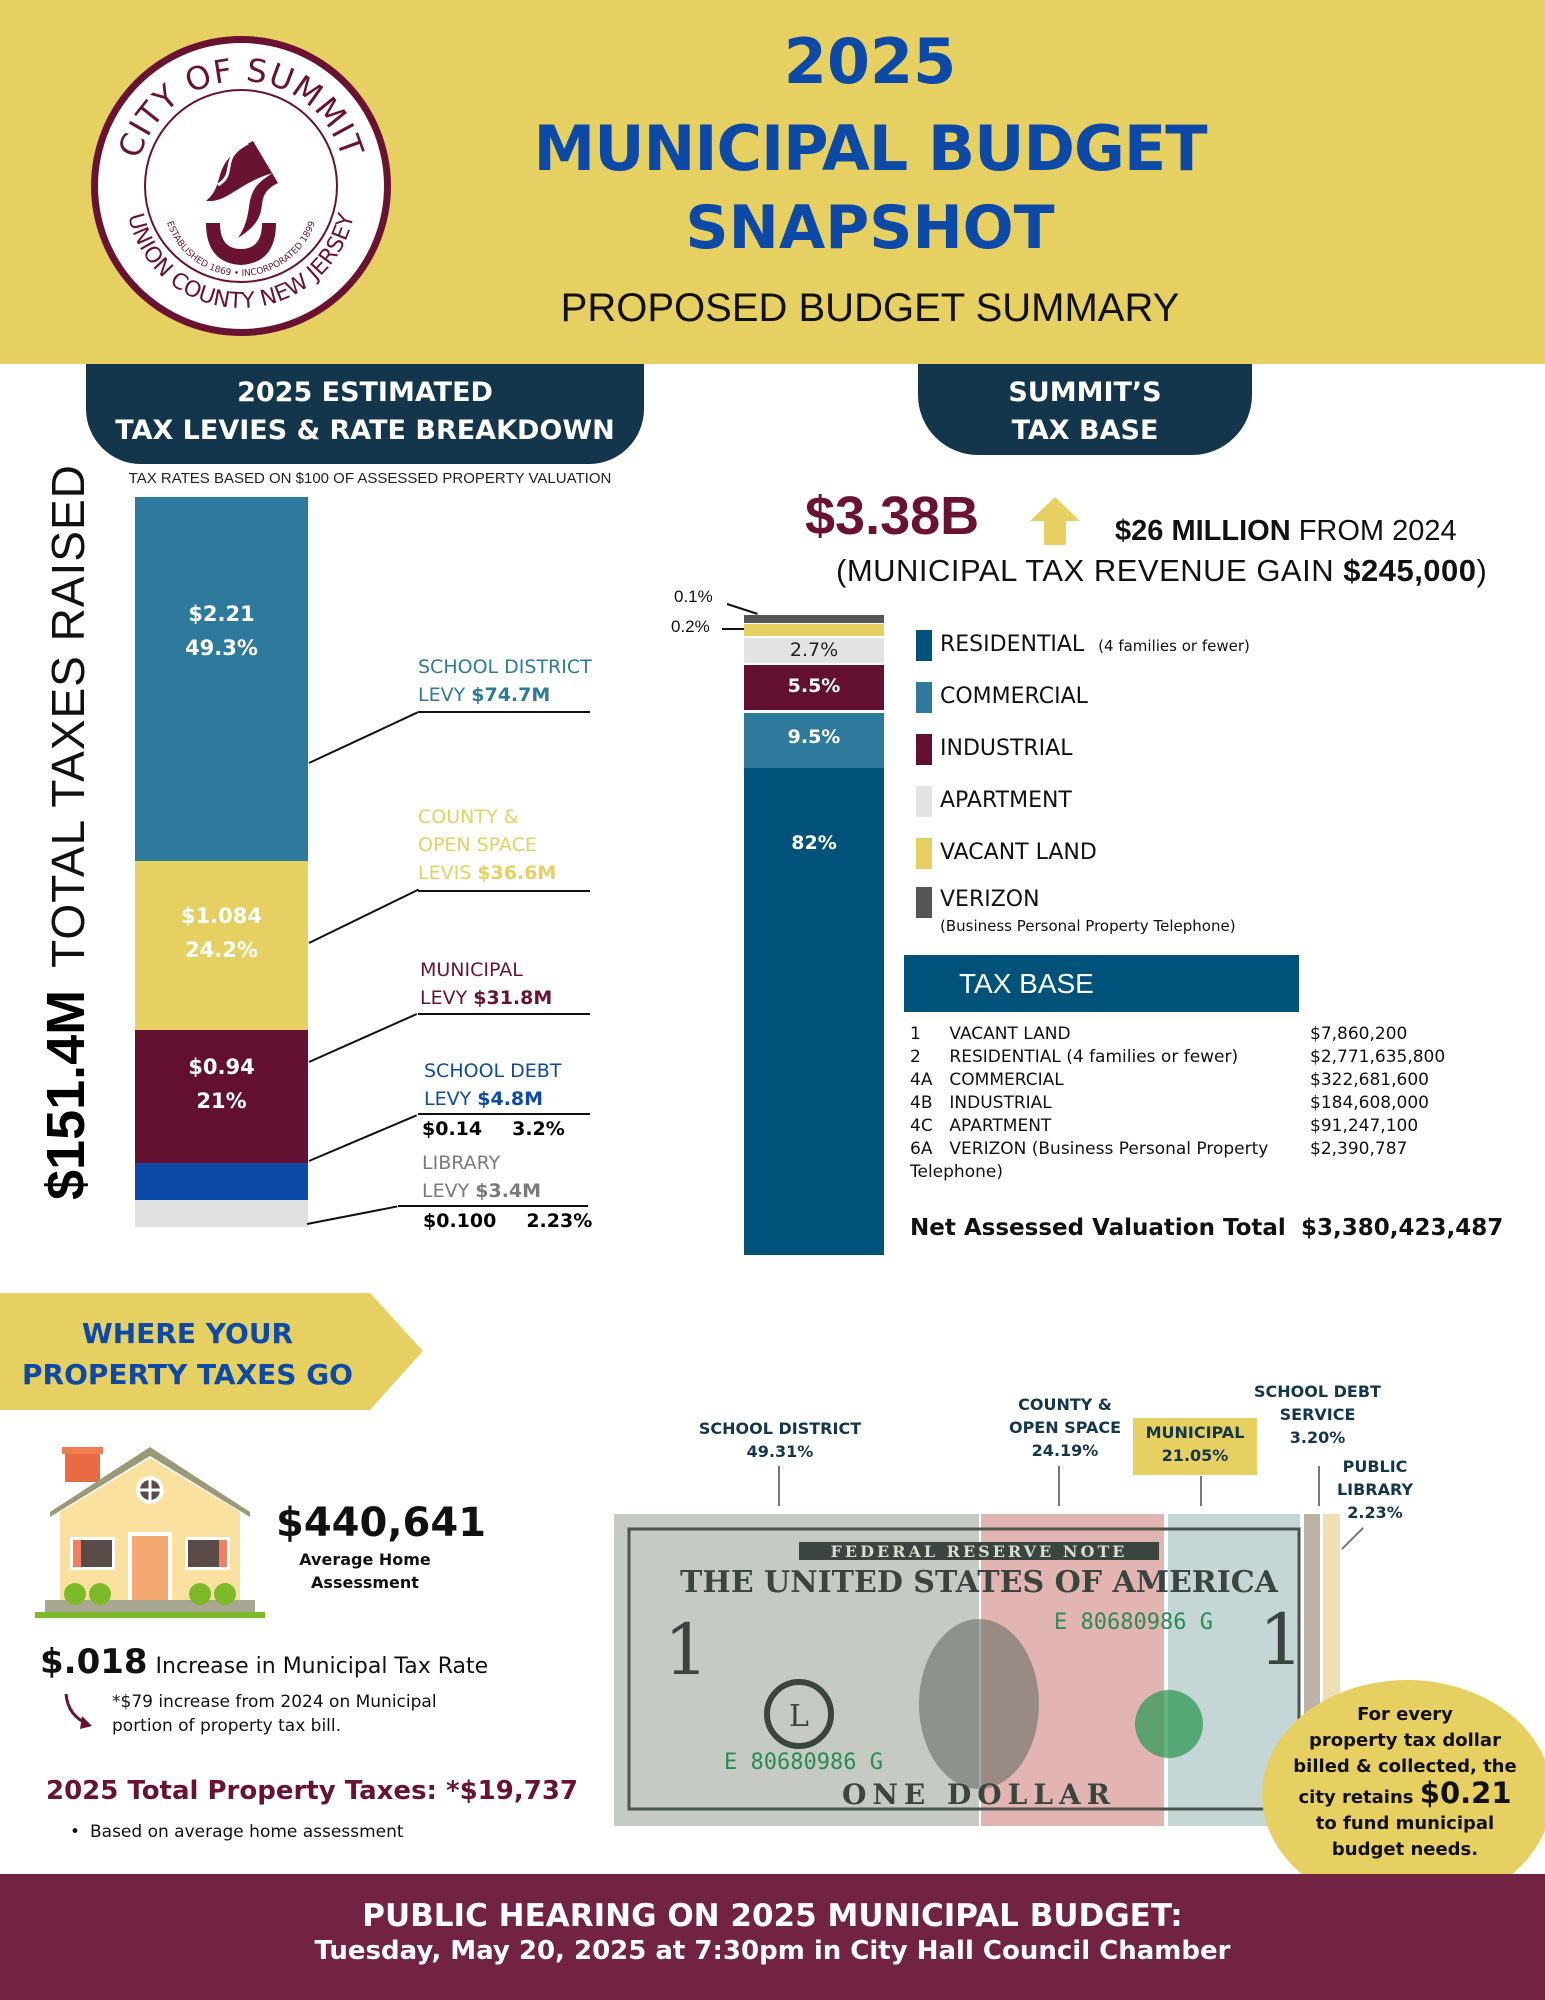 The width and height of the screenshot is (1545, 2000). I want to click on segment-percent: 24.2%, so click(221, 950).